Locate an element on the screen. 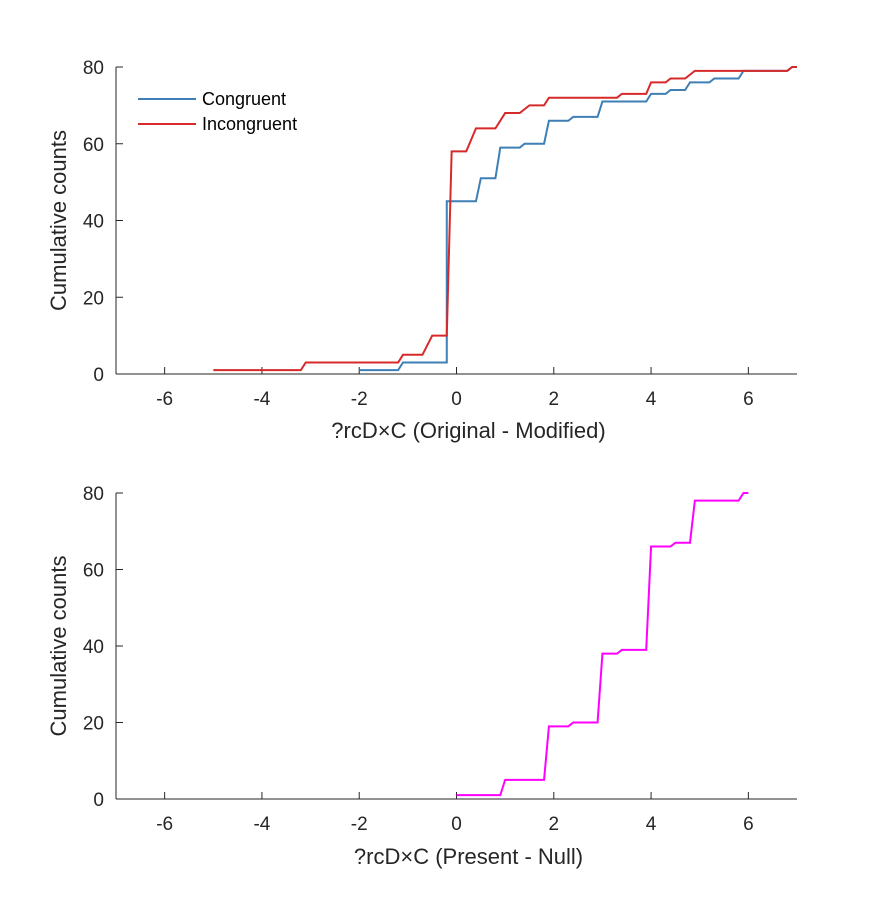  legend-label-congruent: Congruent is located at coordinates (244, 99).